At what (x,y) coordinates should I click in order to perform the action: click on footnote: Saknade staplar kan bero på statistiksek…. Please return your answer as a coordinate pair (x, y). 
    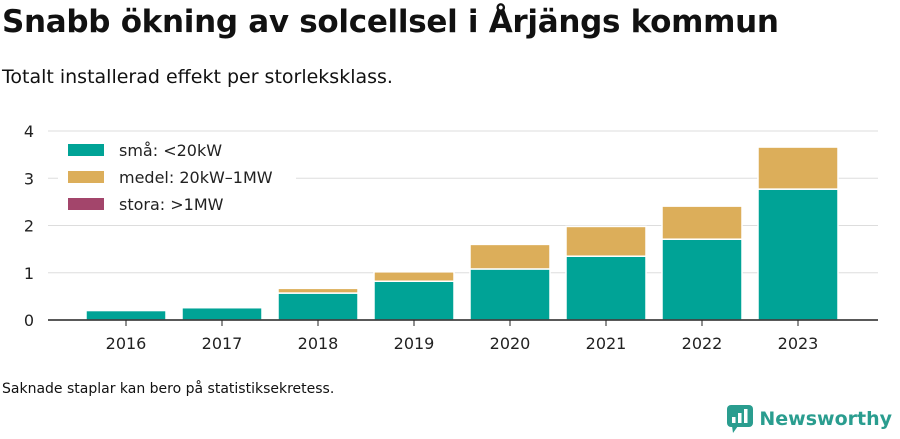
    Looking at the image, I should click on (168, 389).